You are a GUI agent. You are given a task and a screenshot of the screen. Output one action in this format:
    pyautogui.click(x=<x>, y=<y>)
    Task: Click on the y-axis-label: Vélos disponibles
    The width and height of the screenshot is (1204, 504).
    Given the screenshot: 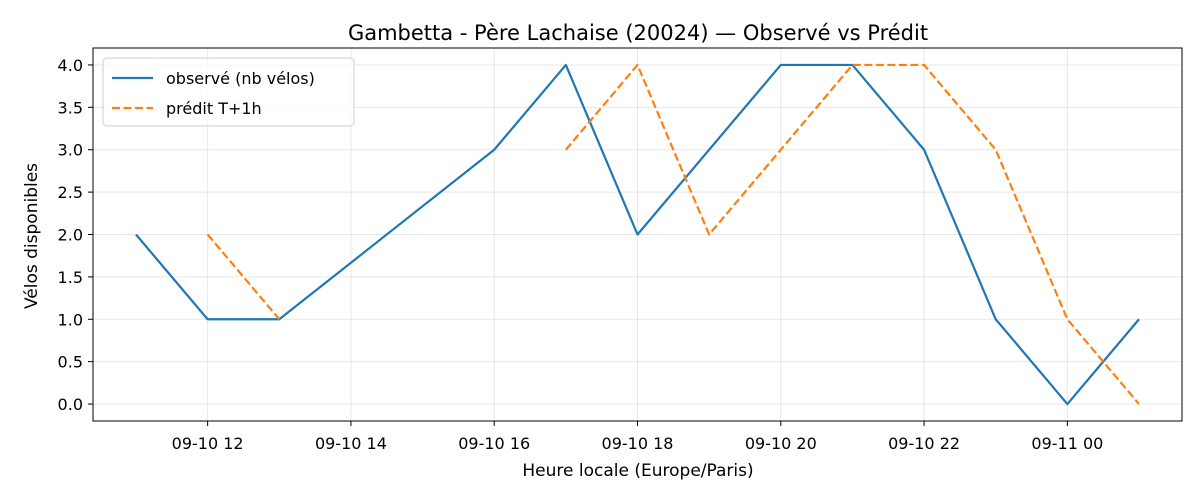 What is the action you would take?
    pyautogui.click(x=32, y=236)
    